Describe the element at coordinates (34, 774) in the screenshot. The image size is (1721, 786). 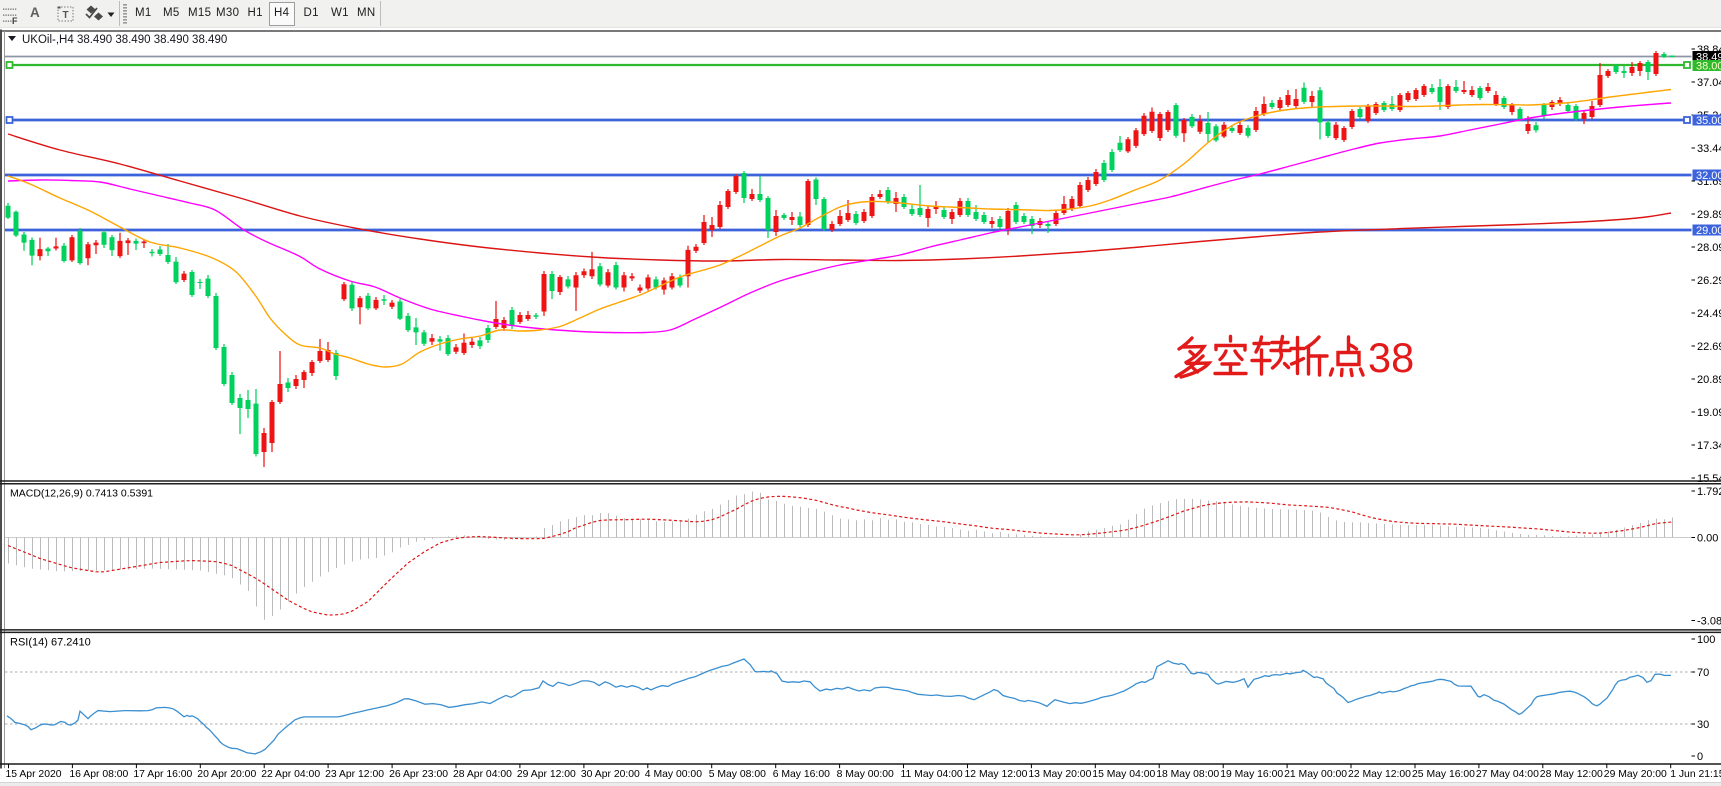
I see `svg-text: 15 Apr 2020` at that location.